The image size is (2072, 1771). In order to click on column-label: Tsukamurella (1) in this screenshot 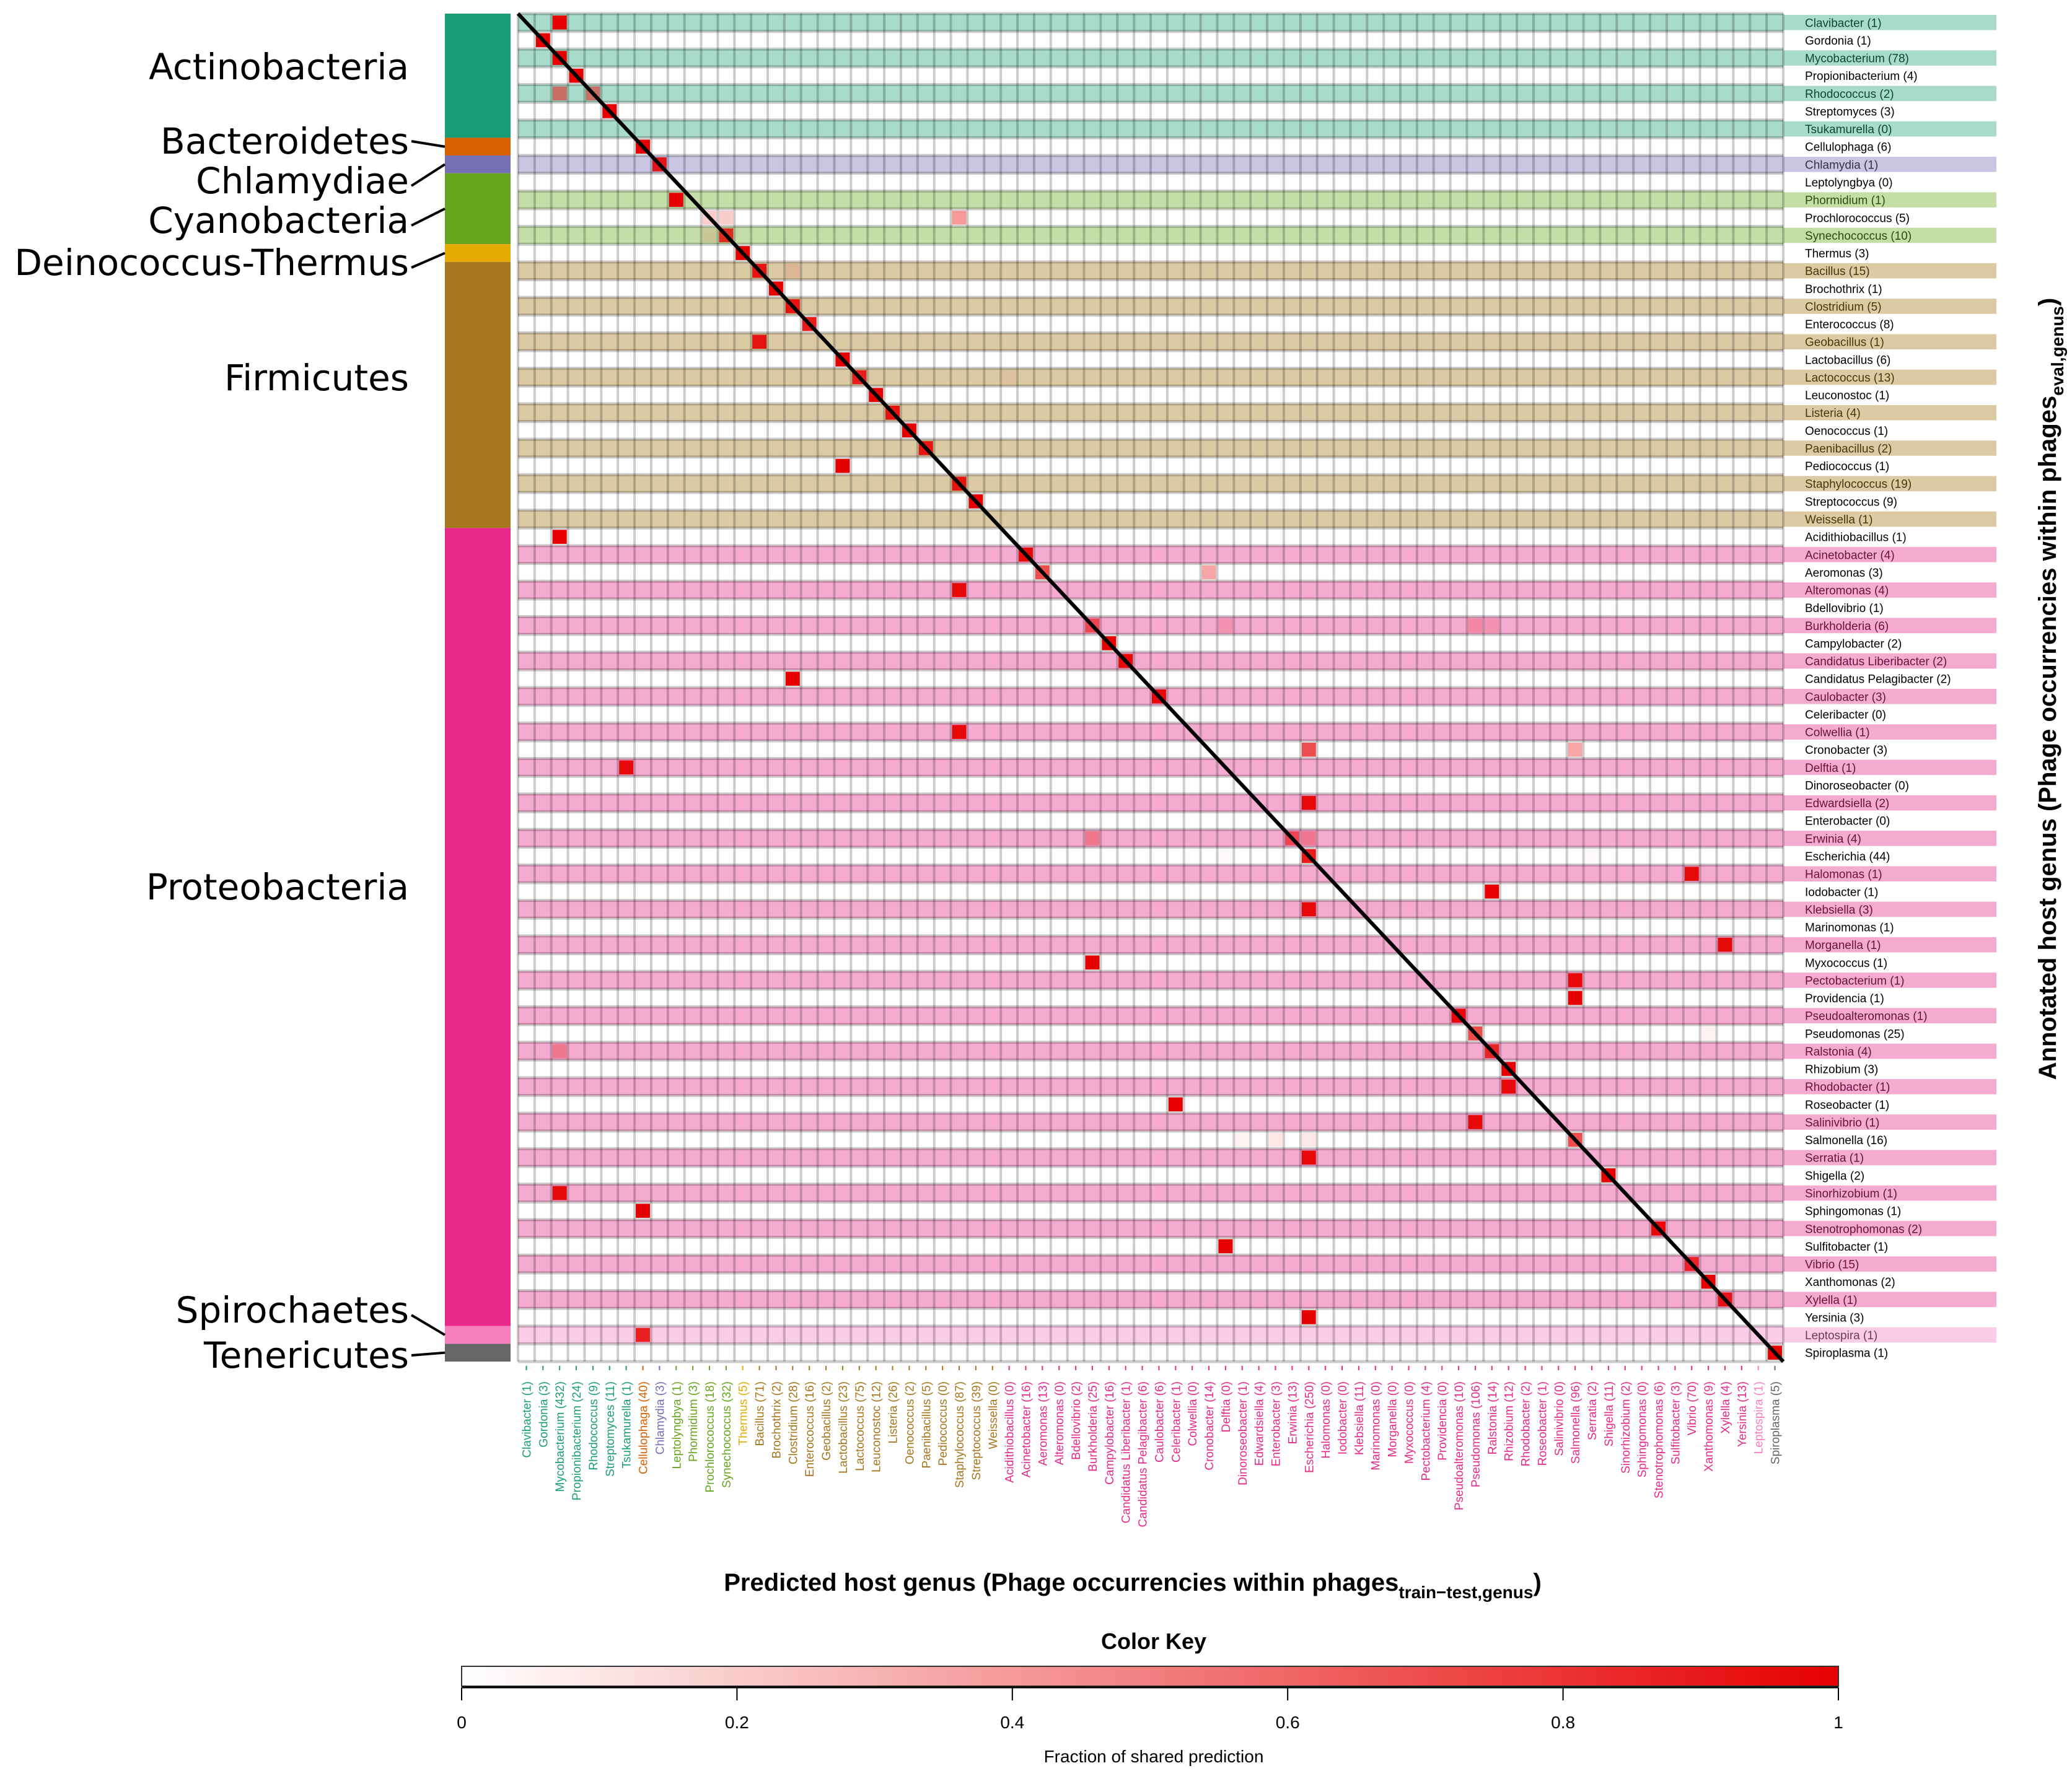, I will do `click(627, 1425)`.